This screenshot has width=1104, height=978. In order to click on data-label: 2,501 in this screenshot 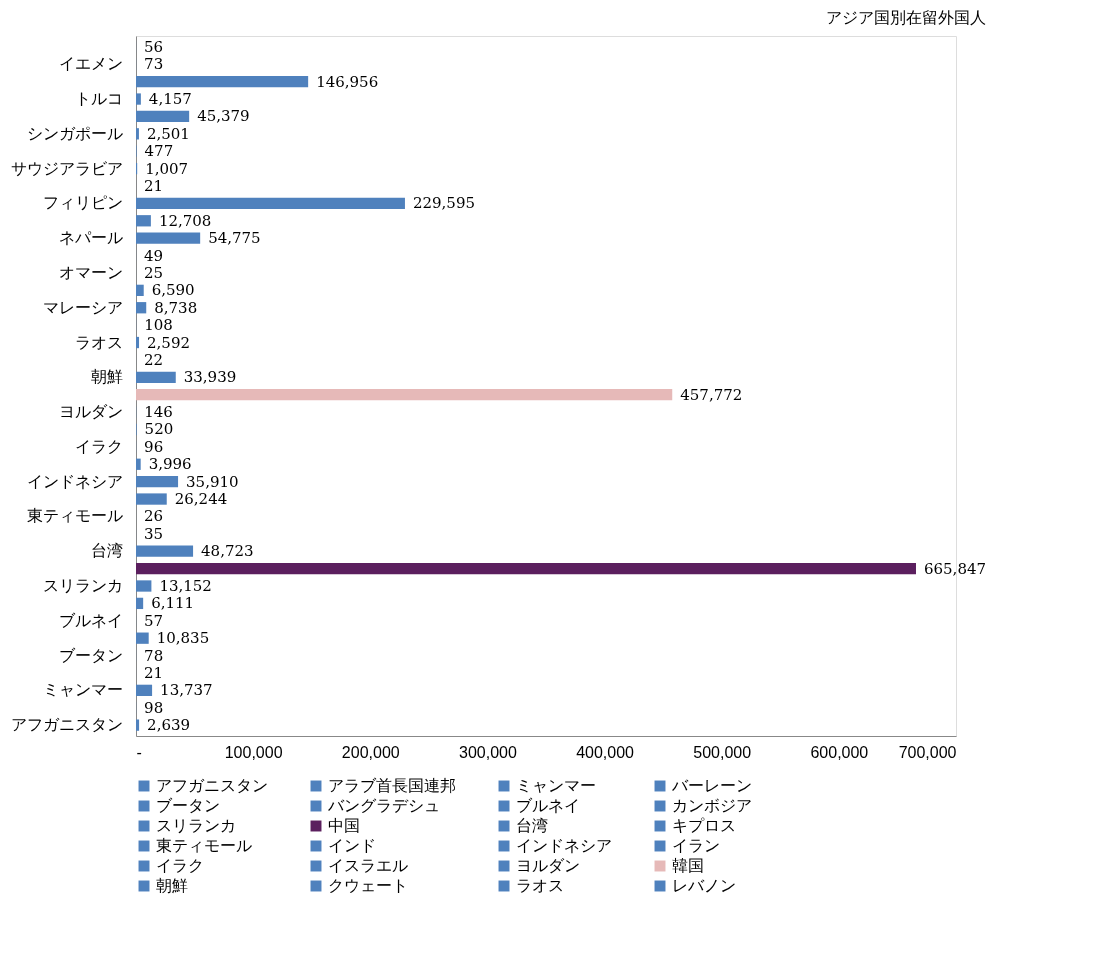, I will do `click(168, 133)`.